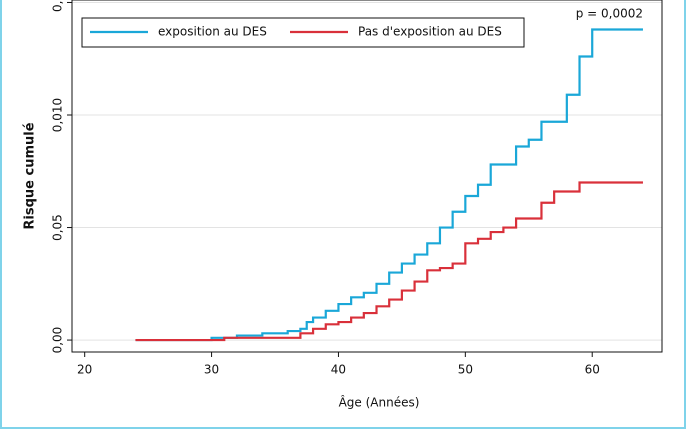 This screenshot has width=686, height=430. What do you see at coordinates (58, 340) in the screenshot?
I see `y-tick-label: 0,00` at bounding box center [58, 340].